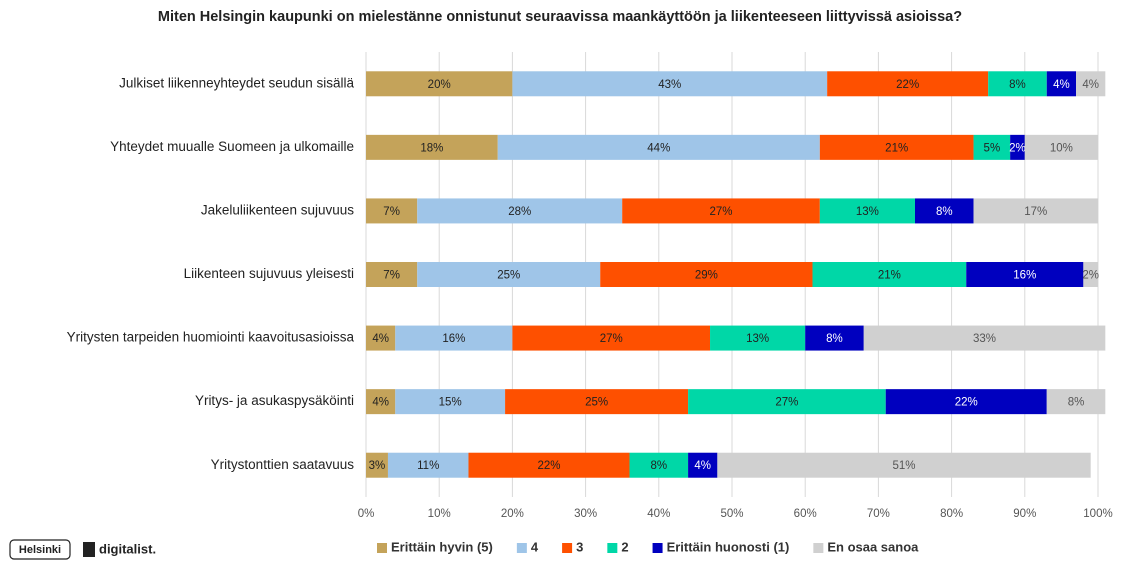  Describe the element at coordinates (878, 514) in the screenshot. I see `x-tick-label: 70%` at that location.